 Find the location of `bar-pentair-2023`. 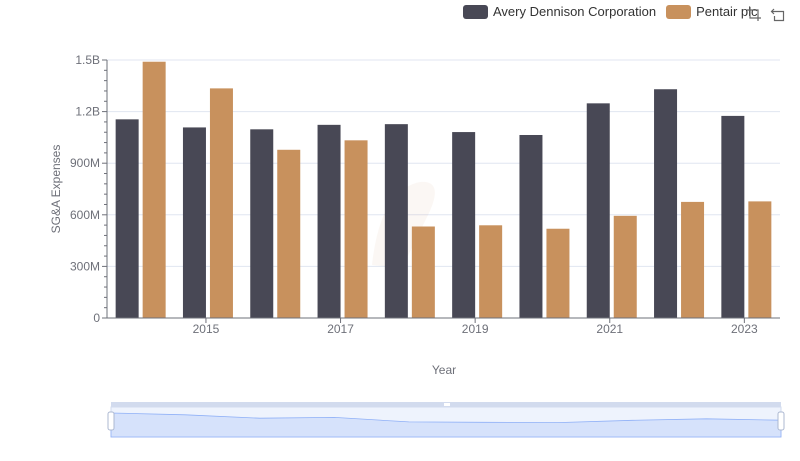

bar-pentair-2023 is located at coordinates (760, 259).